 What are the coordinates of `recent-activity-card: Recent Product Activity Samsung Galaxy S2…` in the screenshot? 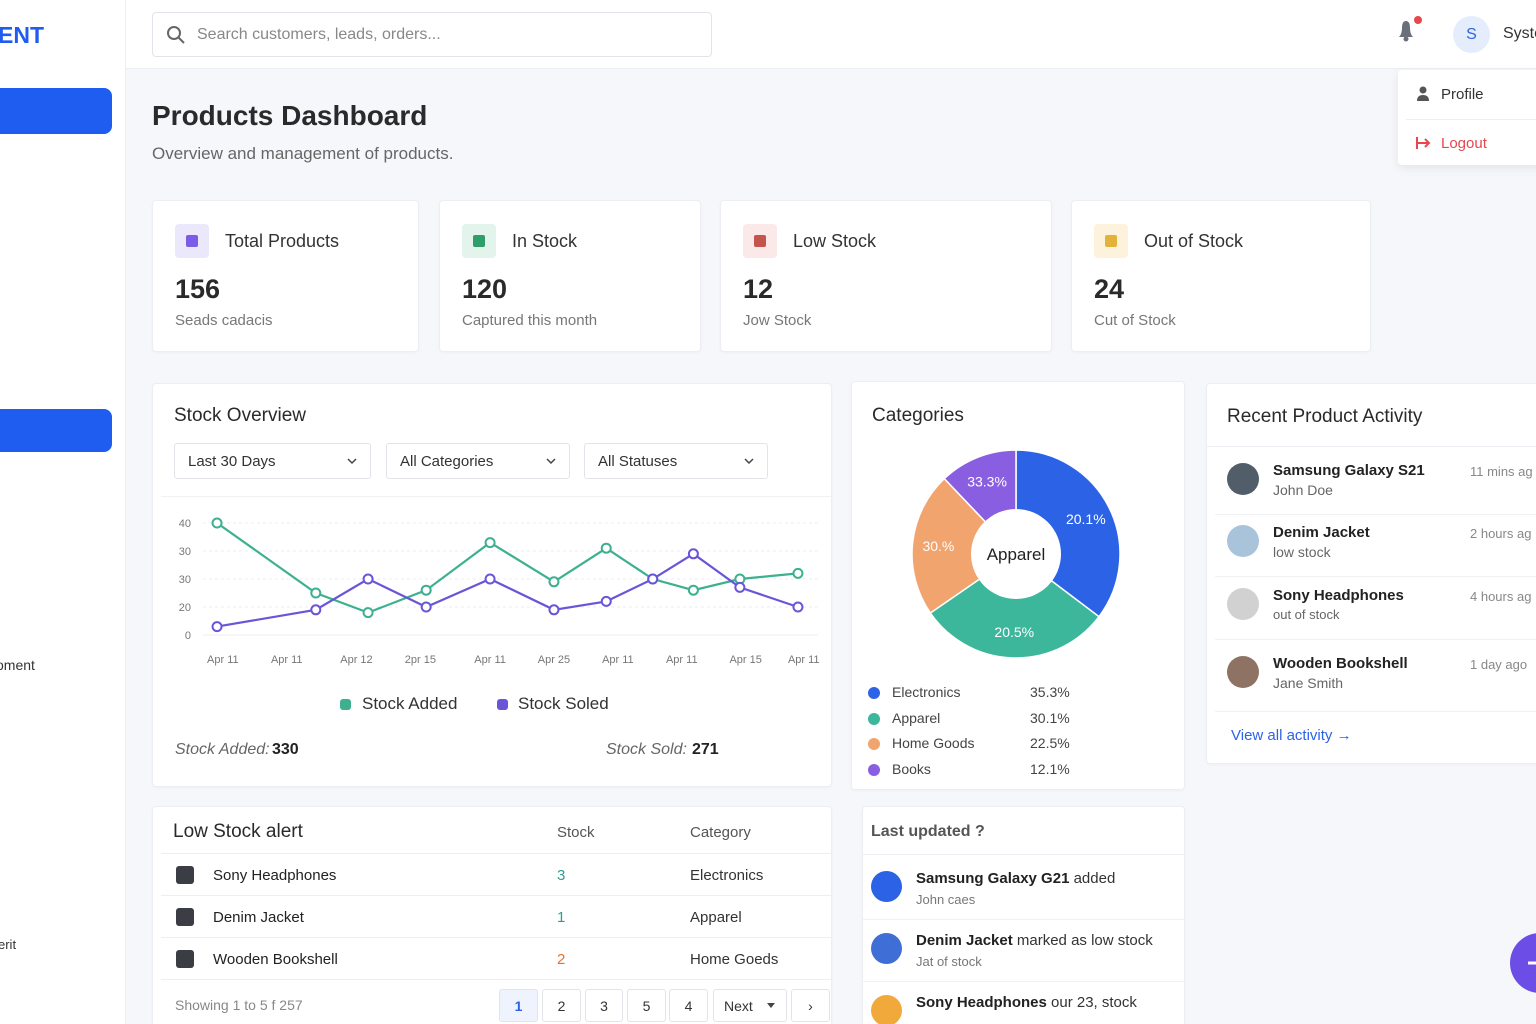 It's located at (1371, 573).